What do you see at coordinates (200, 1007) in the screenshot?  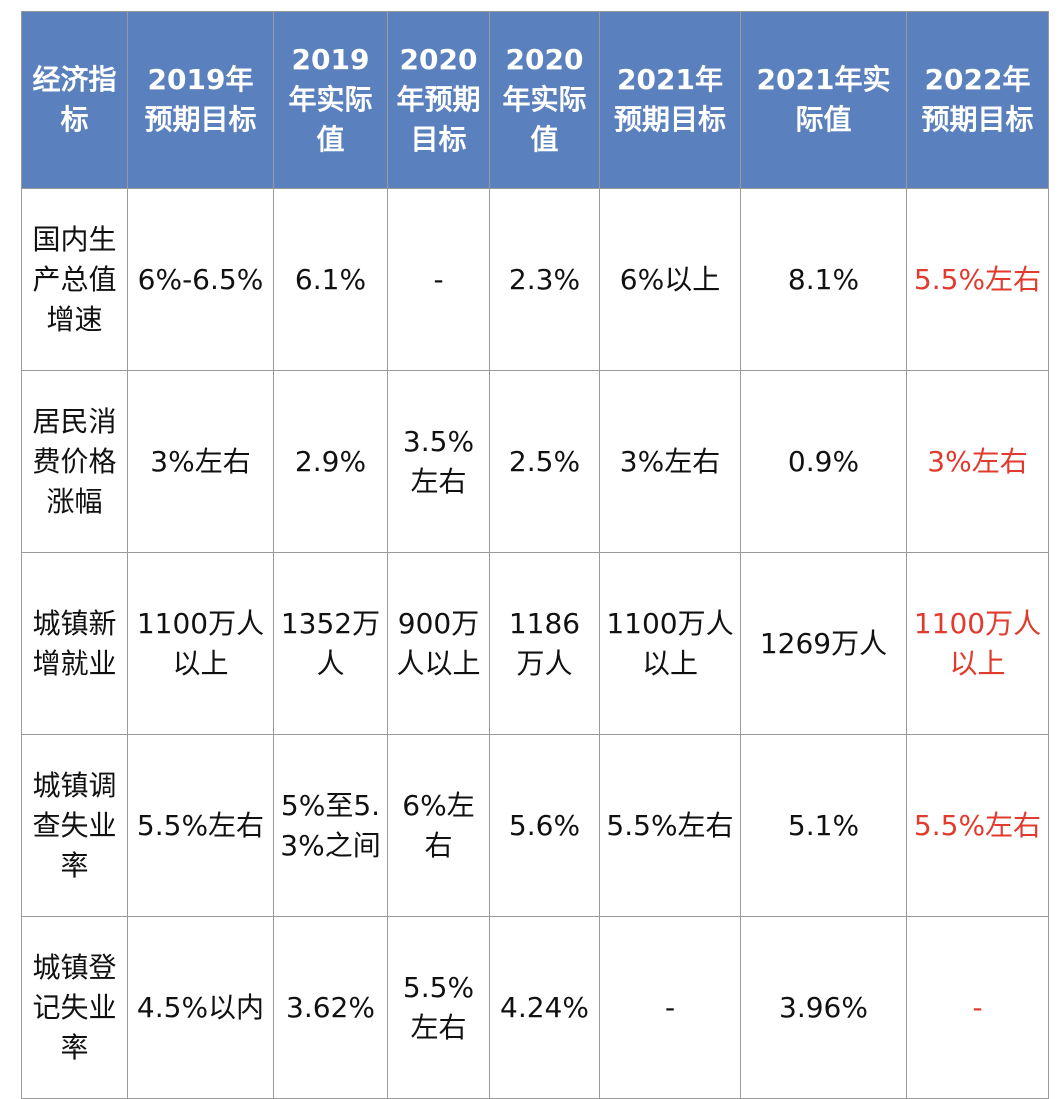 I see `table-cell: 4.5%以内` at bounding box center [200, 1007].